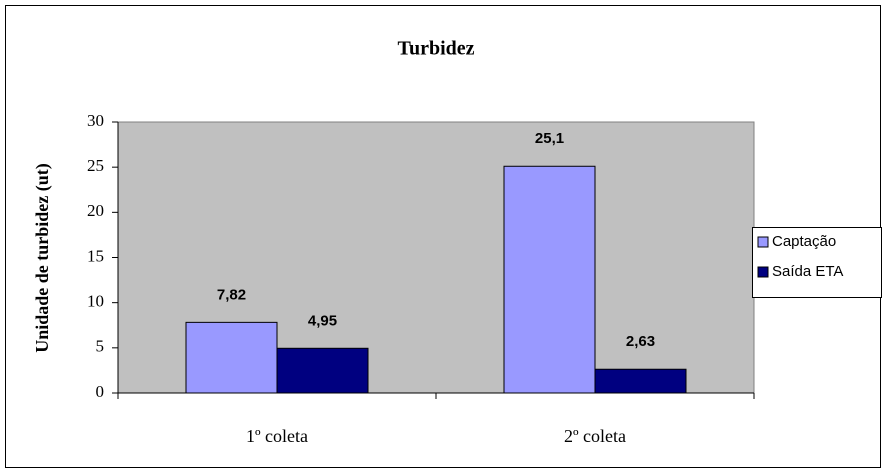 This screenshot has height=473, width=886. I want to click on y-tick-label: 15, so click(95, 255).